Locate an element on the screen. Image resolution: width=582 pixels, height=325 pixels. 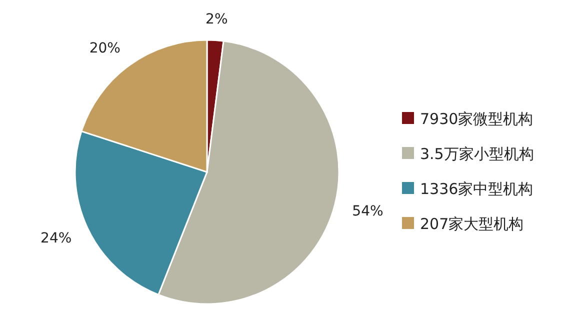
data-label: 2% is located at coordinates (217, 19).